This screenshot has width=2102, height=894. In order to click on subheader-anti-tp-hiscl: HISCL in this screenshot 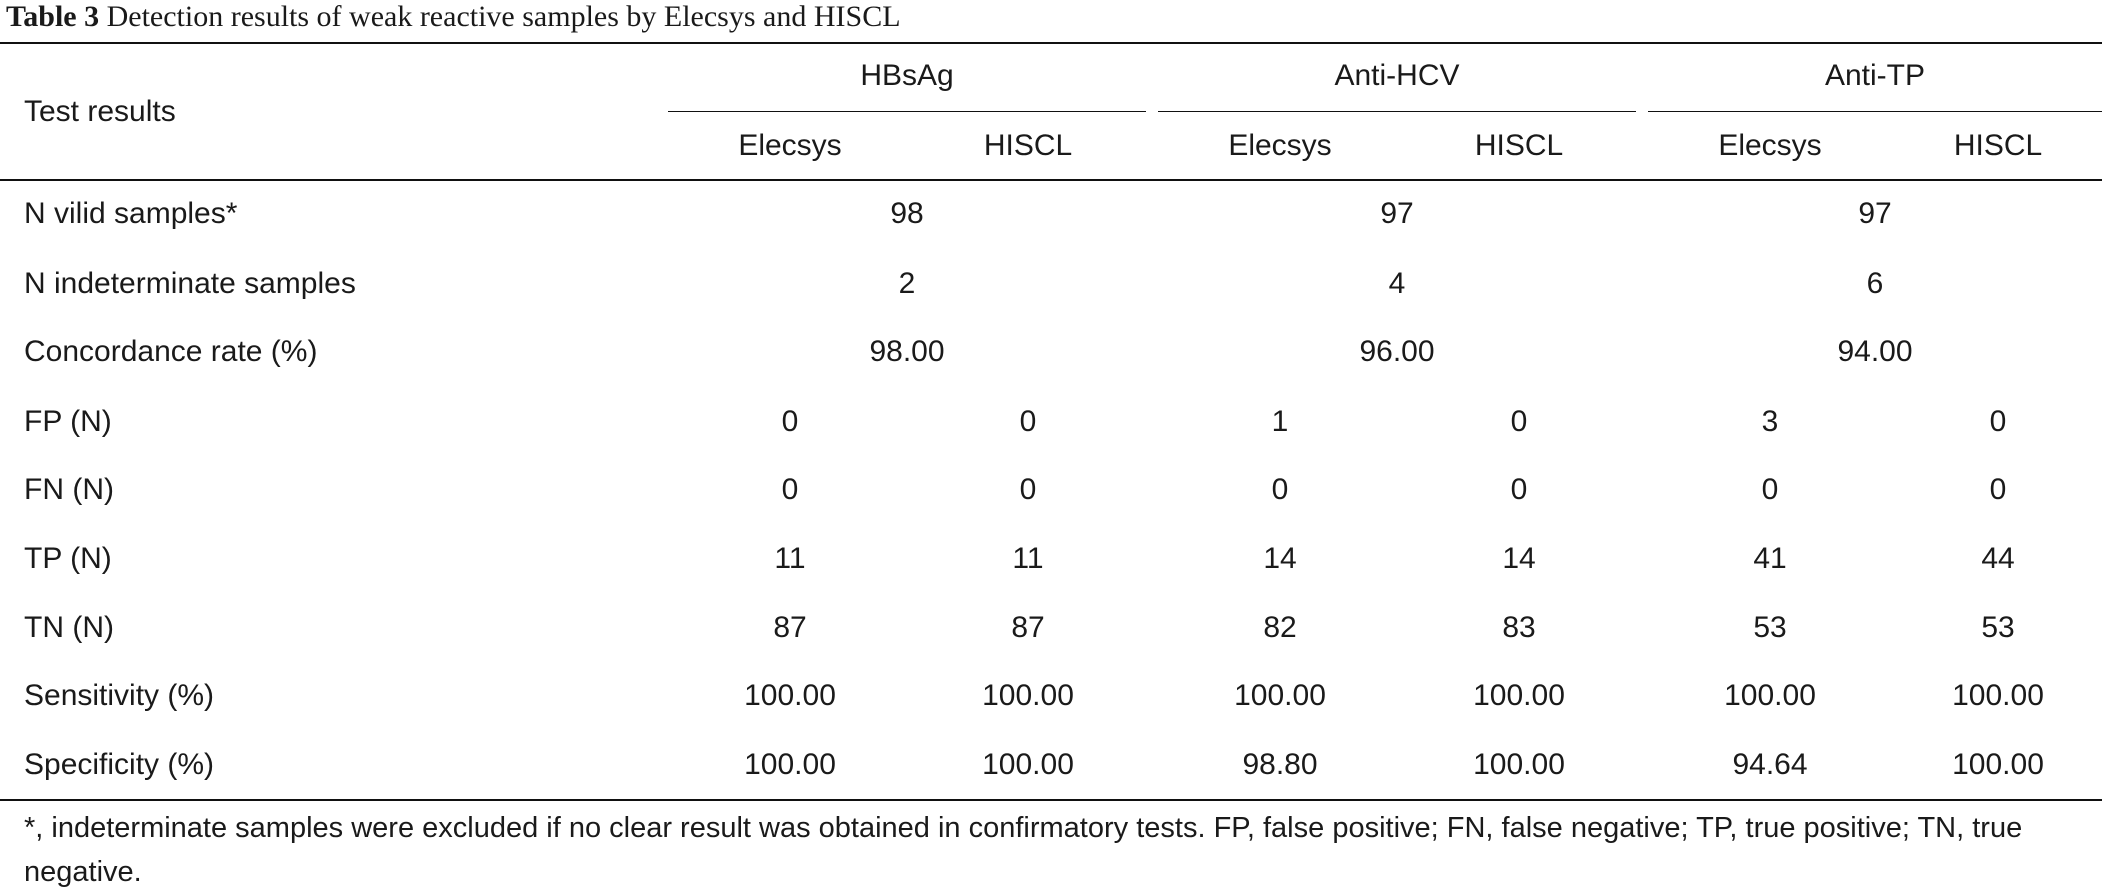, I will do `click(1998, 145)`.